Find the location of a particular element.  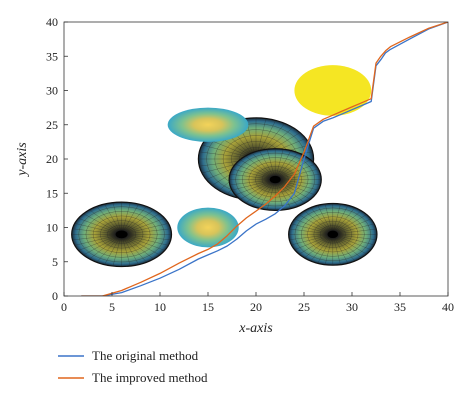

x-tick-label: 10 is located at coordinates (160, 307).